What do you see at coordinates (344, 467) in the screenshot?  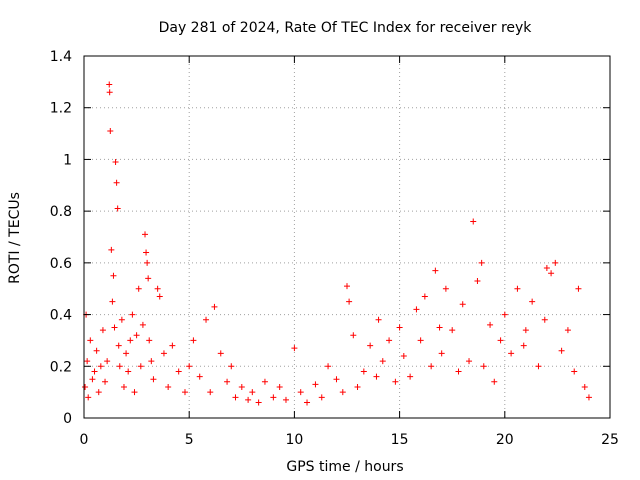 I see `x-axis-label: GPS time / hours` at bounding box center [344, 467].